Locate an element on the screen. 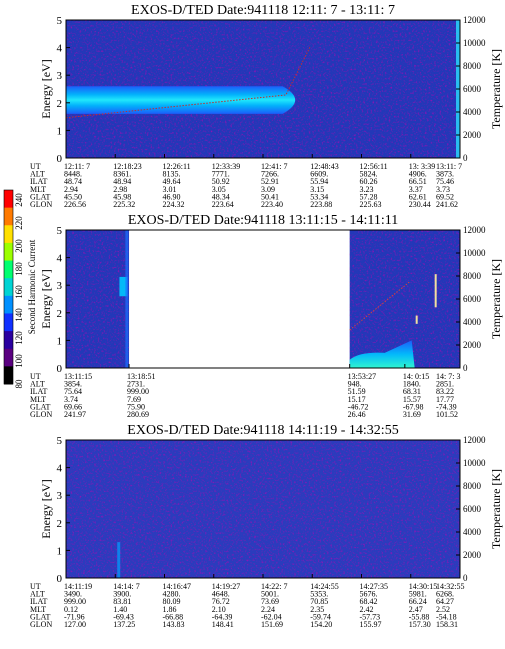 Image resolution: width=505 pixels, height=649 pixels. orbit-cell: 7771. is located at coordinates (221, 174).